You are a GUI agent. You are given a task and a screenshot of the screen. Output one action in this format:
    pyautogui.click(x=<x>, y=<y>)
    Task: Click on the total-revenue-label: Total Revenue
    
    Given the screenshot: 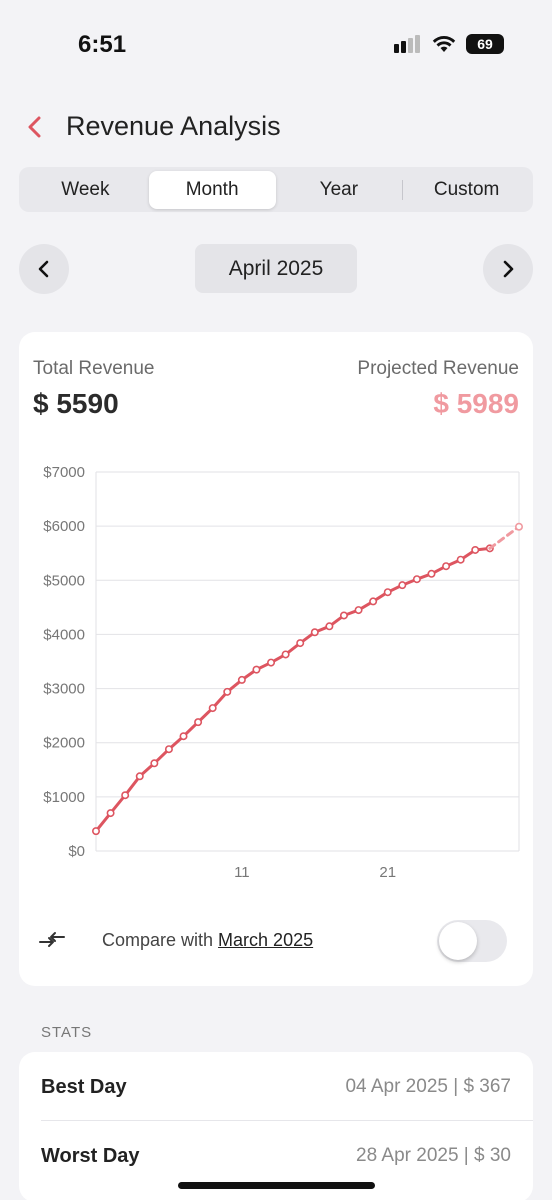 What is the action you would take?
    pyautogui.click(x=94, y=368)
    